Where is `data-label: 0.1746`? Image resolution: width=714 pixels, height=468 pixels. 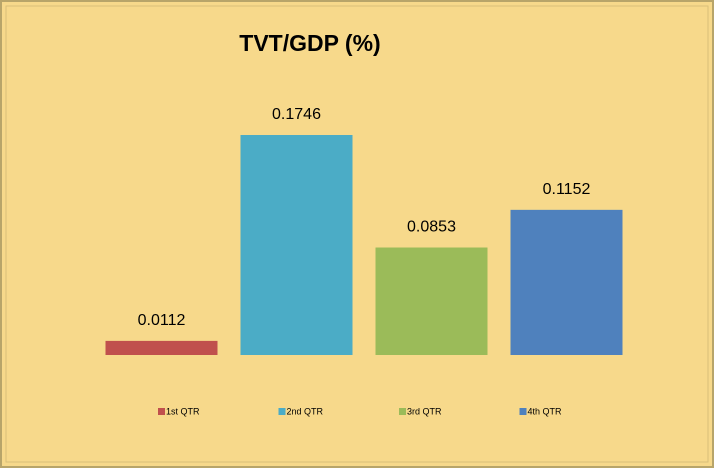 data-label: 0.1746 is located at coordinates (296, 114).